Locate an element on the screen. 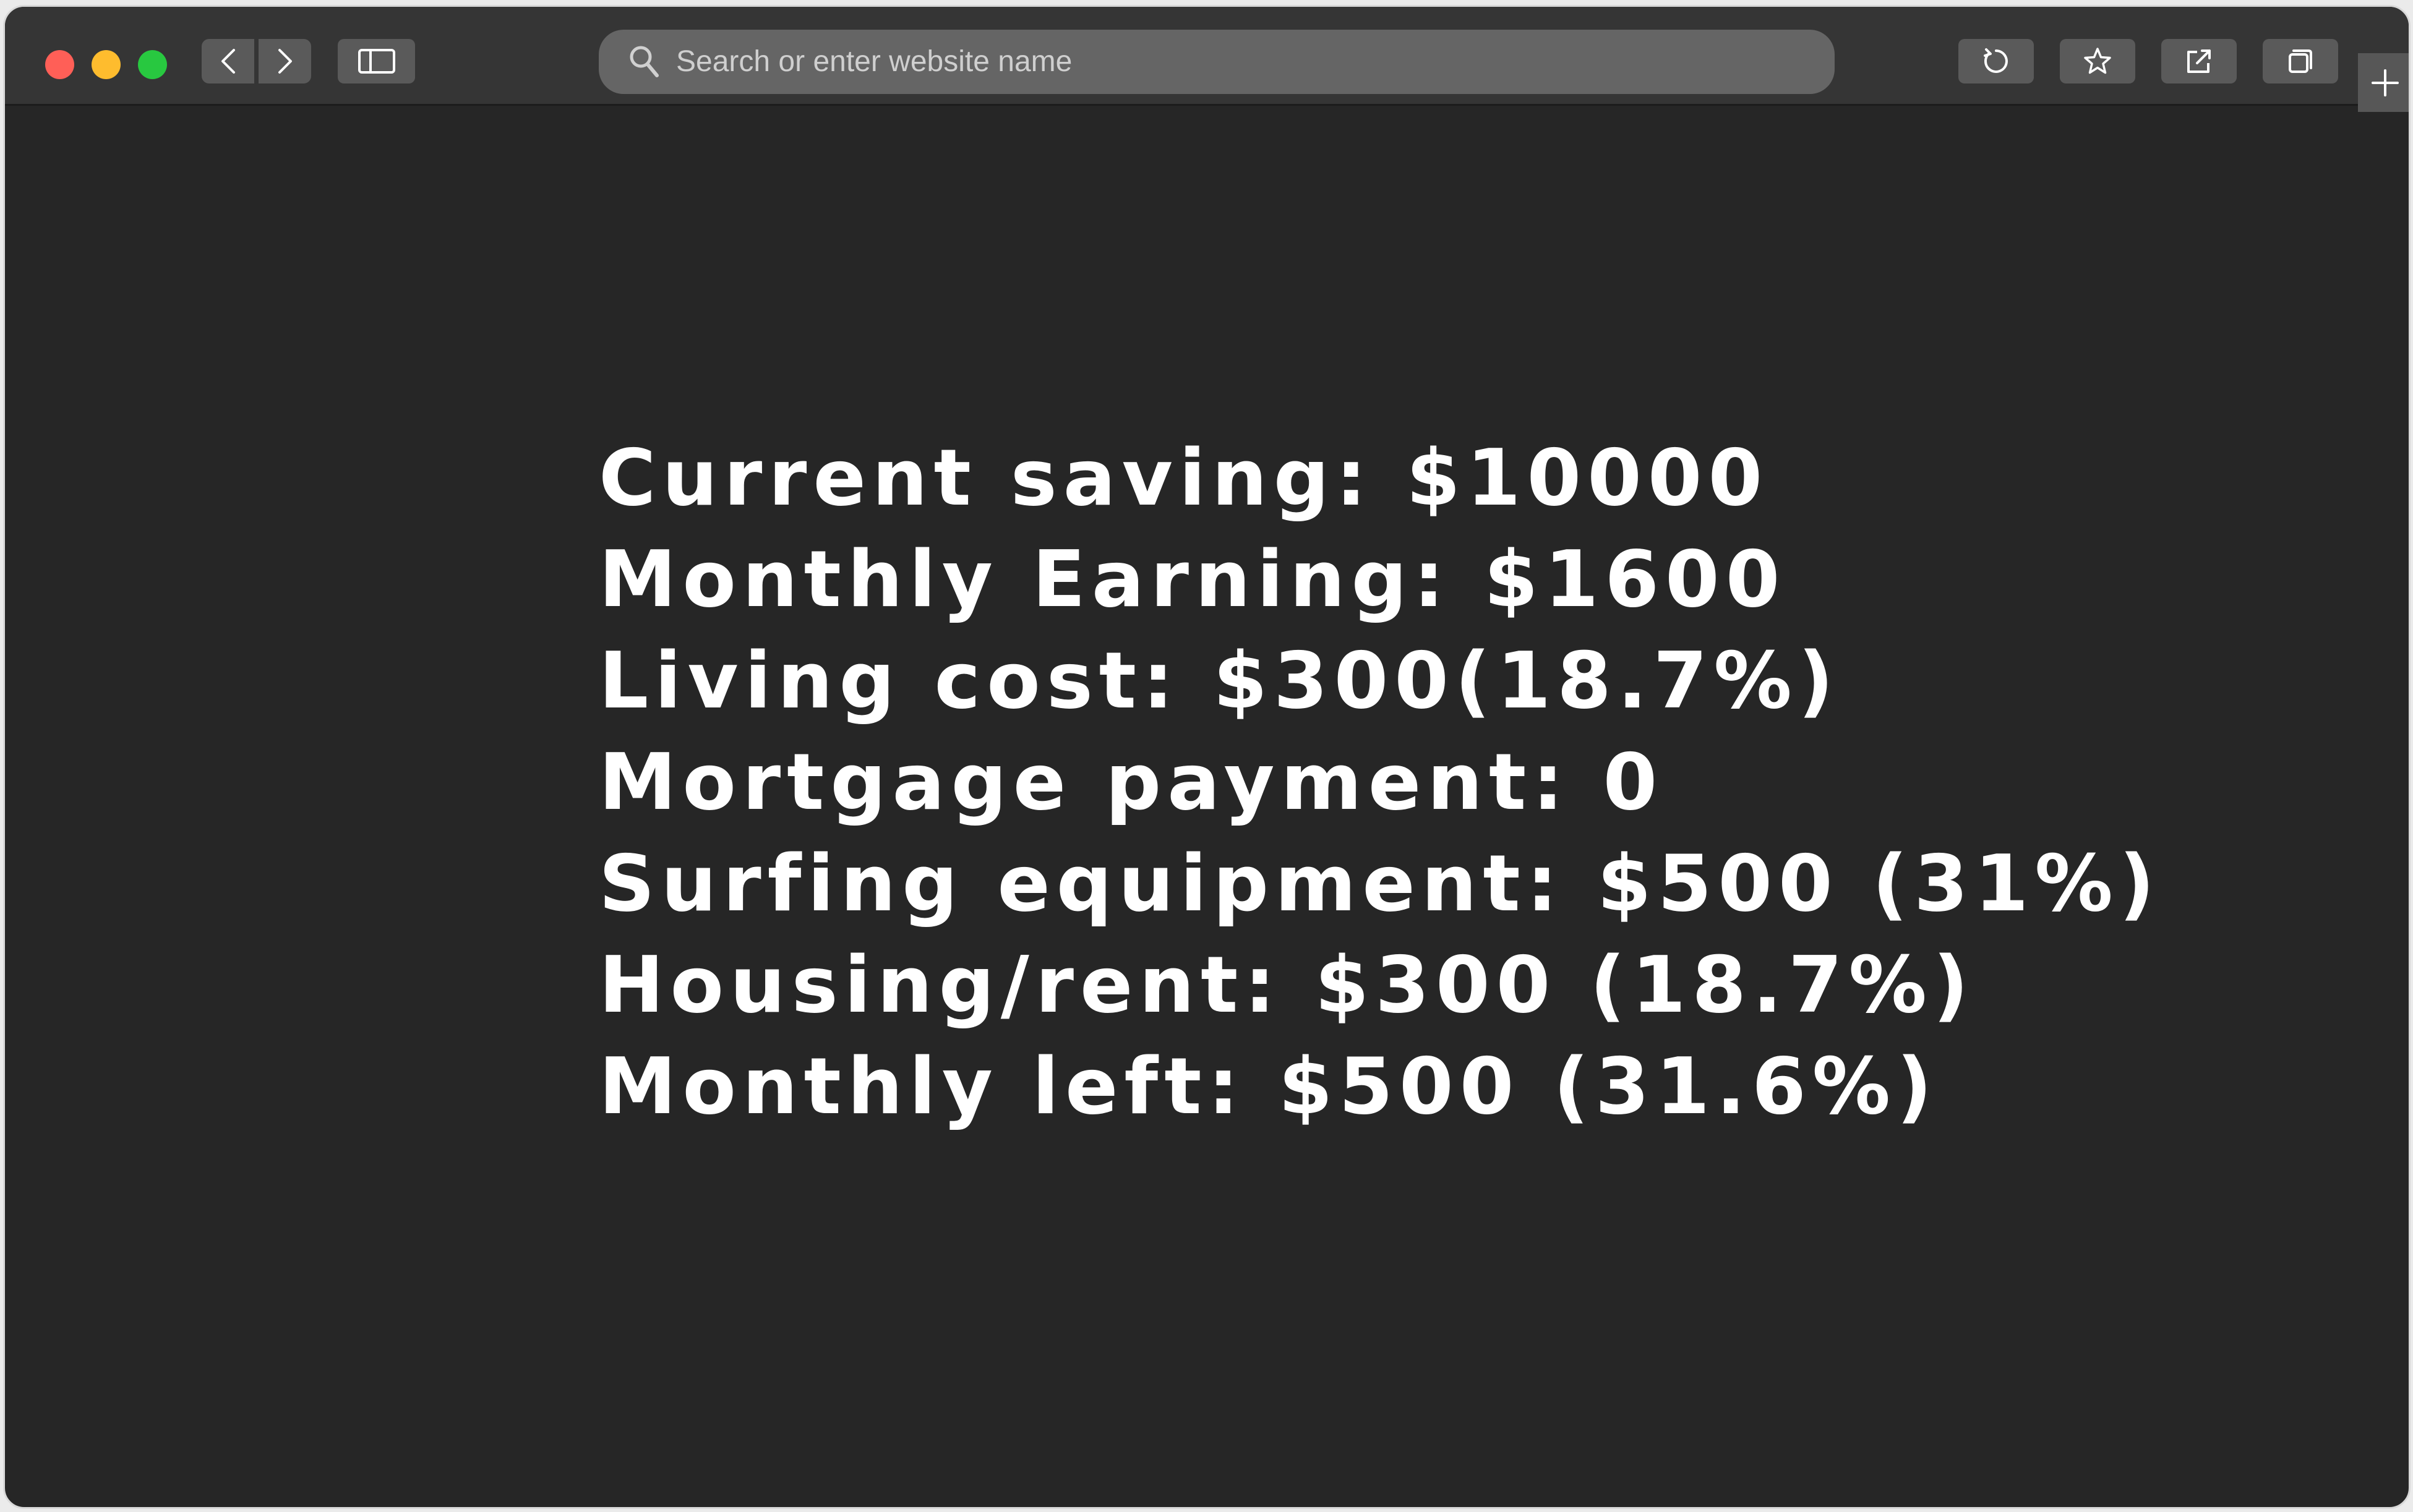  close-window-button is located at coordinates (59, 64).